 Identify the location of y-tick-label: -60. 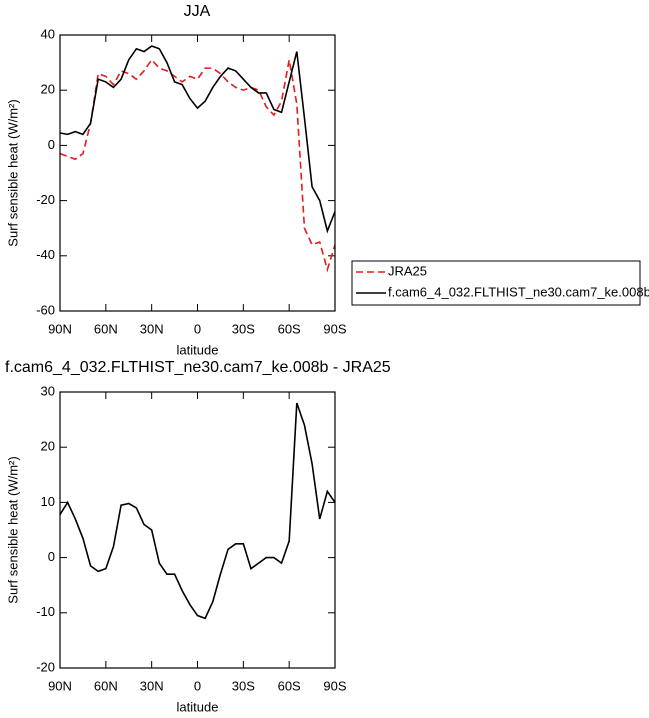
(45, 309).